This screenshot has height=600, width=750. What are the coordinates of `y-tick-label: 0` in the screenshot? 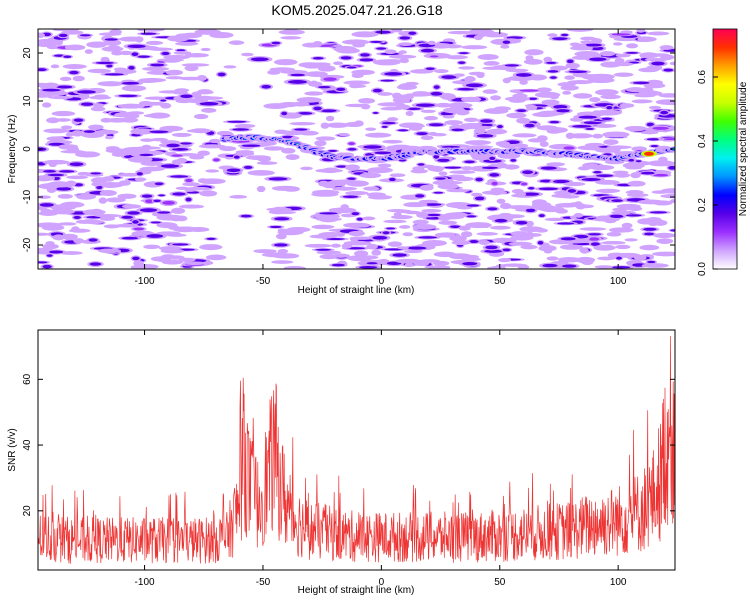 It's located at (27, 149).